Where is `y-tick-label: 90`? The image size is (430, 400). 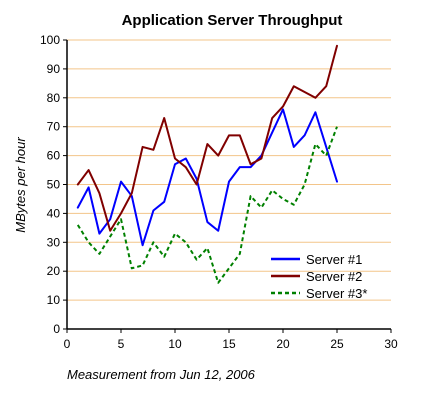
y-tick-label: 90 is located at coordinates (54, 69).